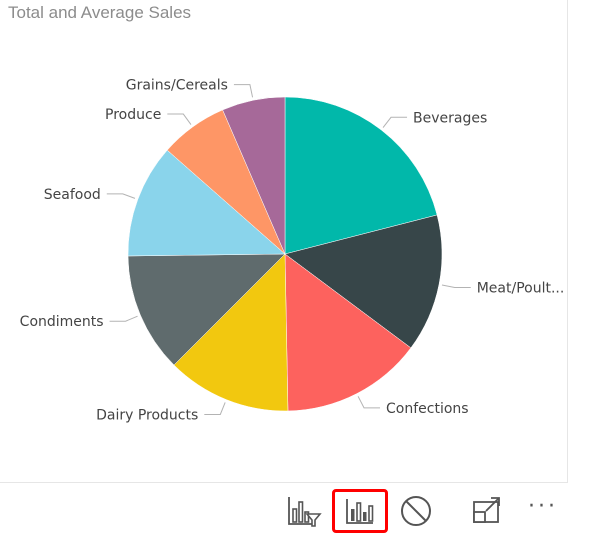 The width and height of the screenshot is (591, 537). I want to click on more-options-button: ···, so click(543, 511).